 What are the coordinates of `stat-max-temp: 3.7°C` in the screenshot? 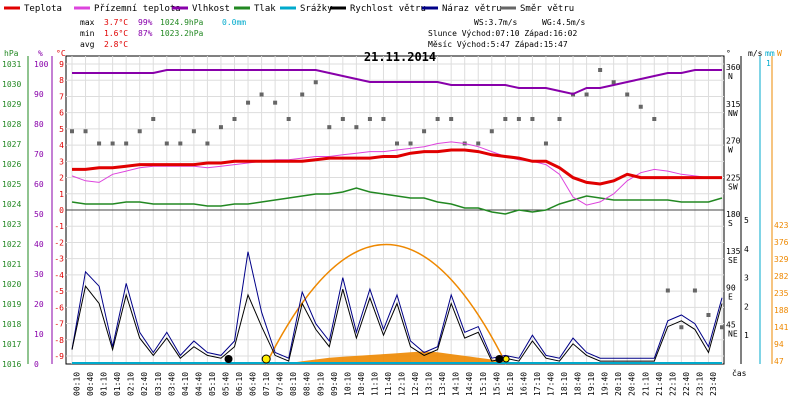 It's located at (116, 22).